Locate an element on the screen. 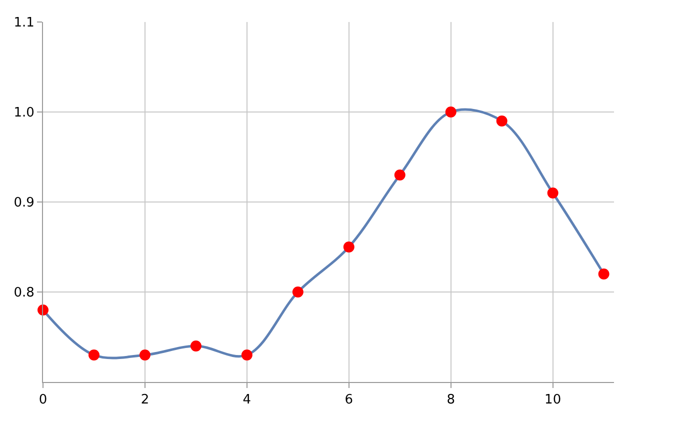  x-tick-label: 10 is located at coordinates (553, 400).